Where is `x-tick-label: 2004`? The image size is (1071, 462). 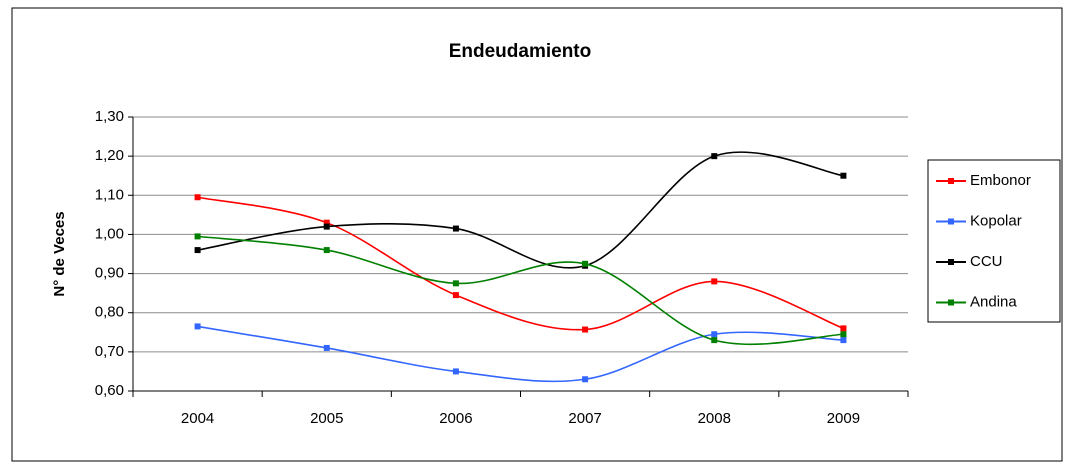 x-tick-label: 2004 is located at coordinates (197, 418).